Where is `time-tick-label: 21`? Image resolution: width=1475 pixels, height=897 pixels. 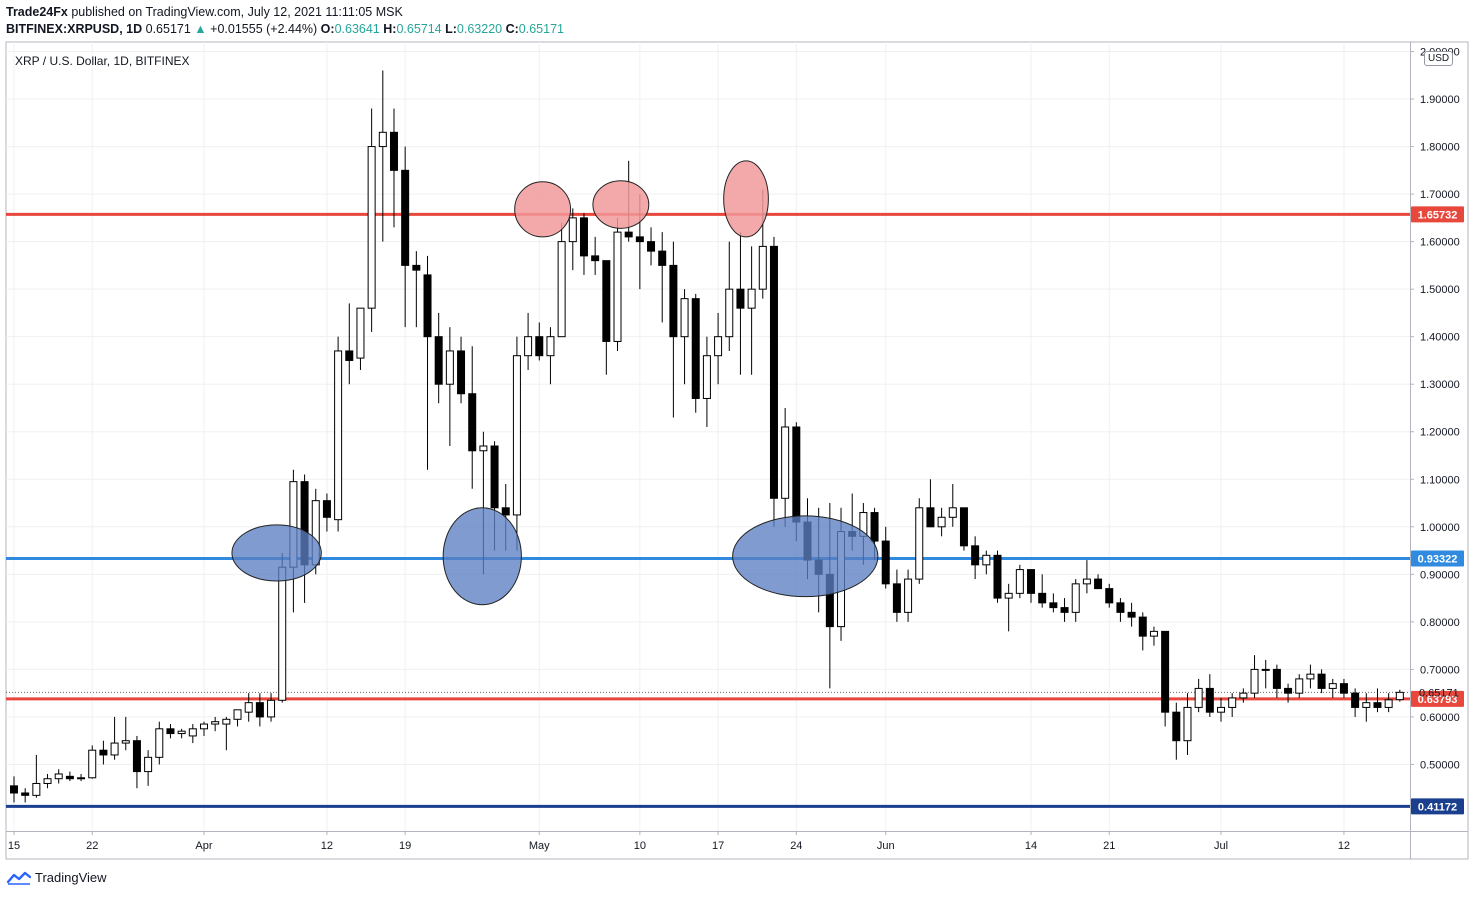
time-tick-label: 21 is located at coordinates (1109, 846).